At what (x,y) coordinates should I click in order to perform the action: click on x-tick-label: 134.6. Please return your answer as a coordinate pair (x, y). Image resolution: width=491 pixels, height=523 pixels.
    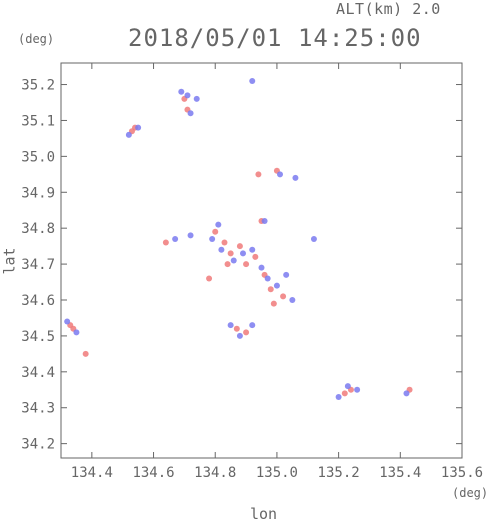
    Looking at the image, I should click on (153, 473).